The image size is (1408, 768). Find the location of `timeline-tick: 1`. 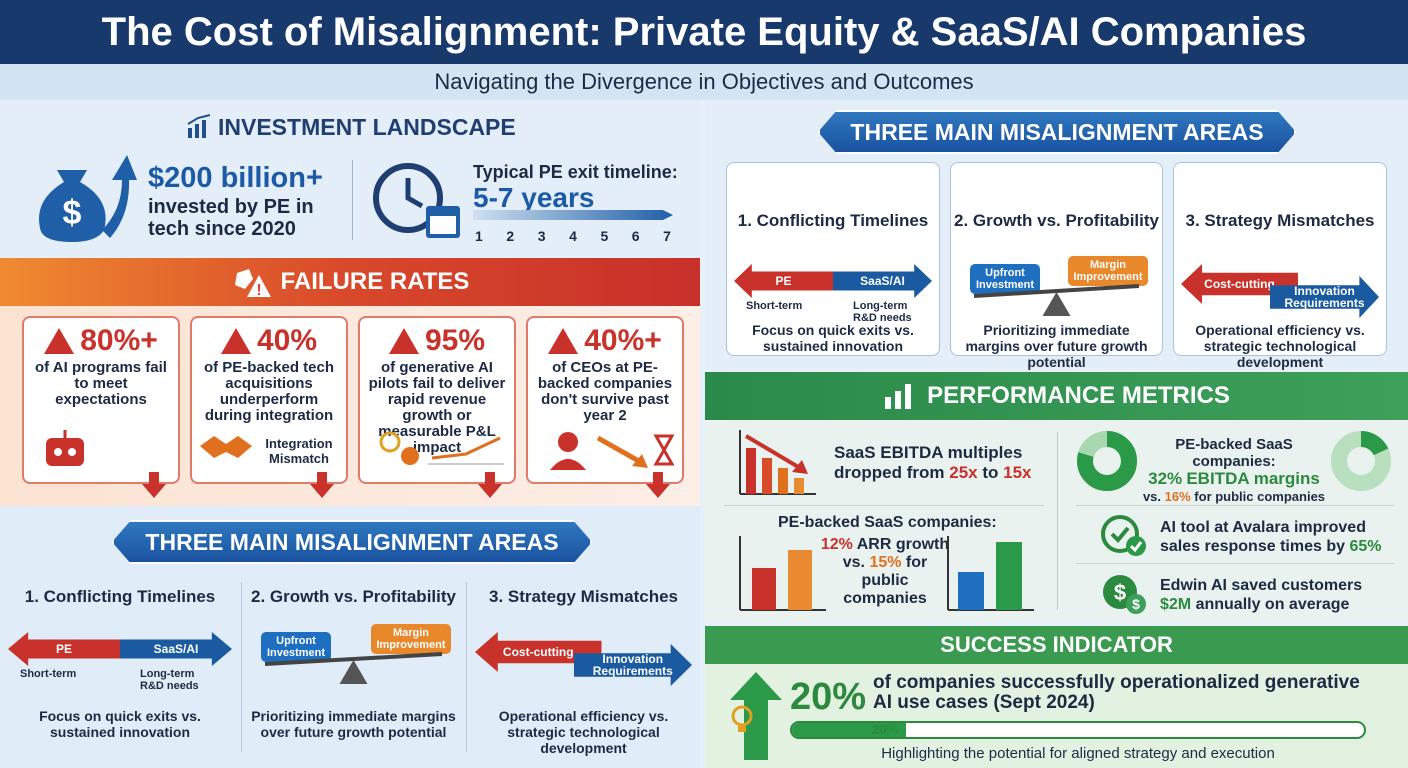

timeline-tick: 1 is located at coordinates (479, 236).